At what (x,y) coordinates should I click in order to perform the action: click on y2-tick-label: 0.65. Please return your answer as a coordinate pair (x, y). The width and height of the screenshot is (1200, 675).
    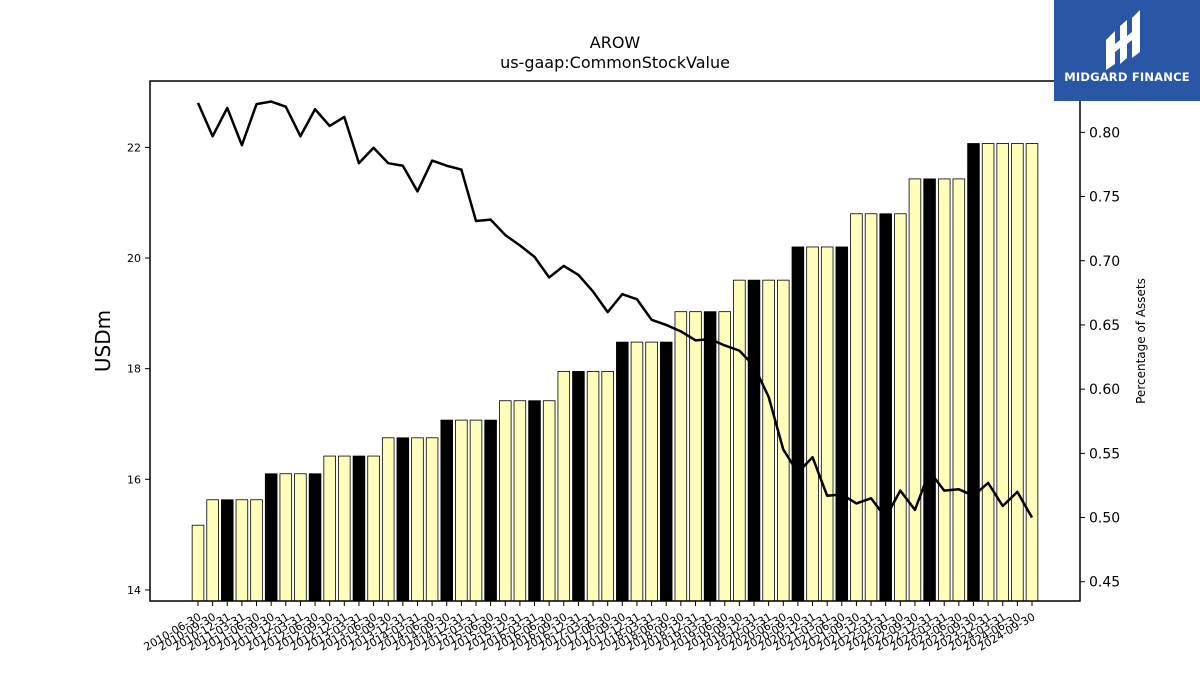
    Looking at the image, I should click on (1104, 326).